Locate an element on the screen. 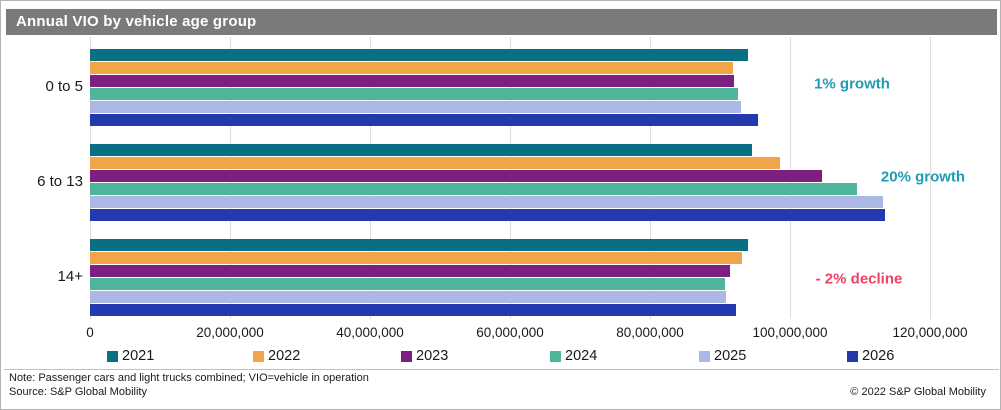 This screenshot has width=1001, height=410. legend-item-2026: 2026 is located at coordinates (870, 356).